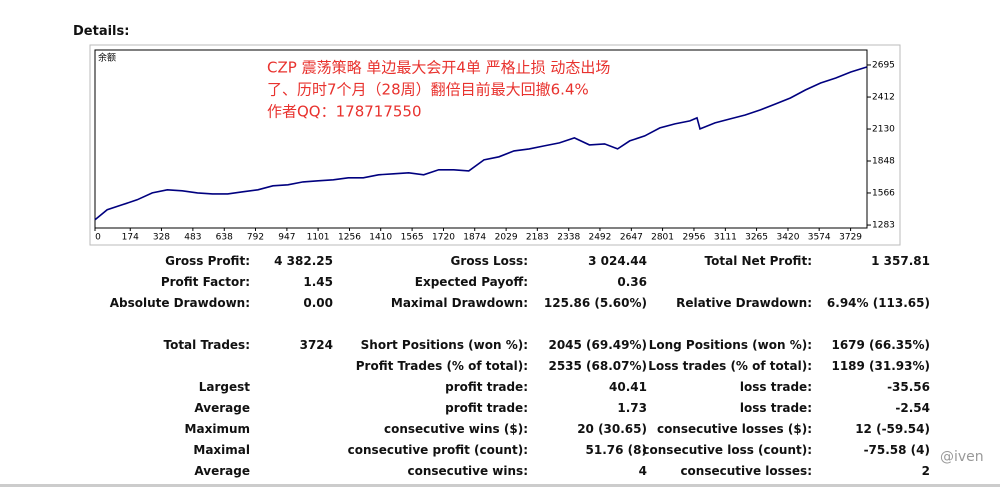  Describe the element at coordinates (286, 238) in the screenshot. I see `x-tick-label: 947` at that location.